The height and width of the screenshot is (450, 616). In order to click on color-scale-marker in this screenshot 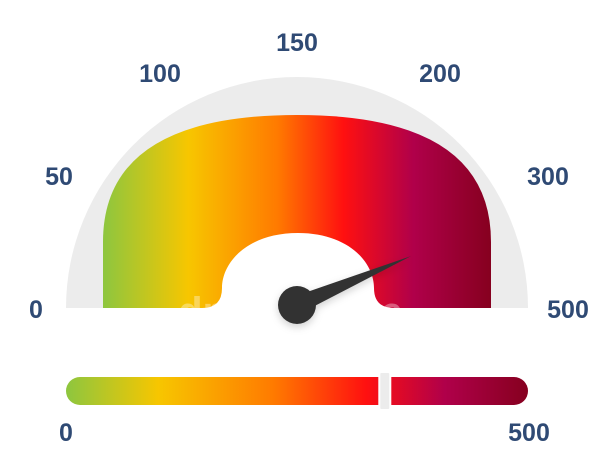, I will do `click(385, 391)`.